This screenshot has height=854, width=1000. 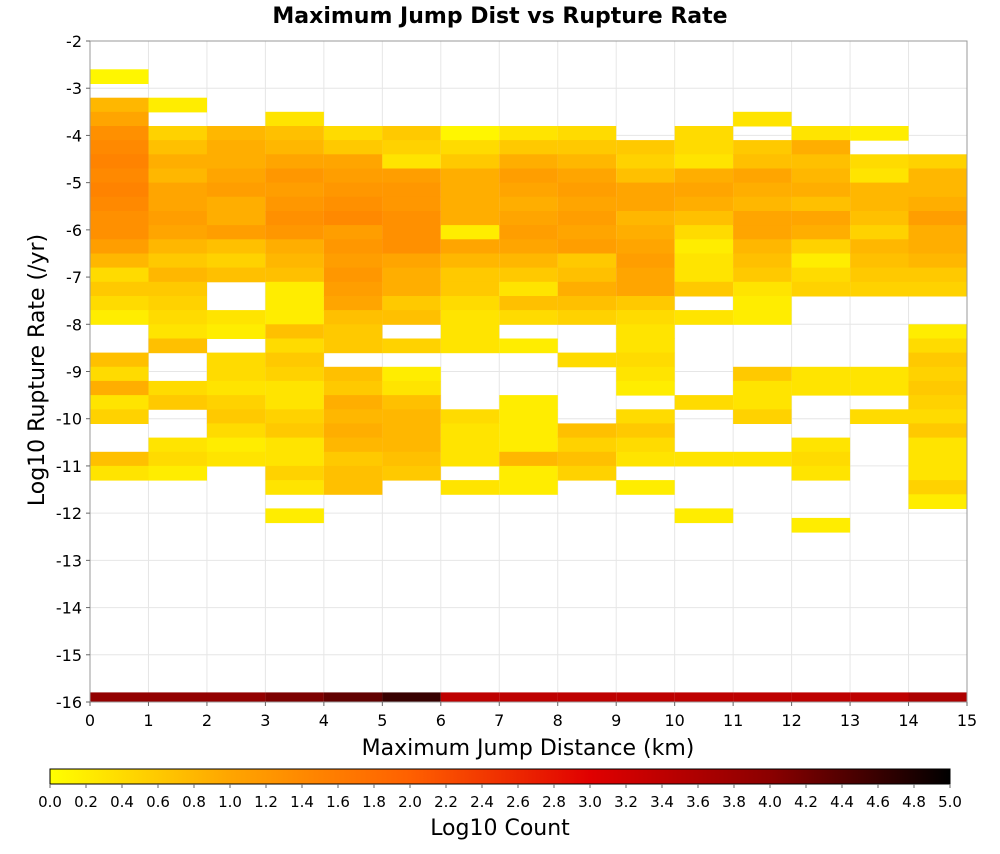 What do you see at coordinates (37, 370) in the screenshot?
I see `y-axis-label: Log10 Rupture Rate (/yr)` at bounding box center [37, 370].